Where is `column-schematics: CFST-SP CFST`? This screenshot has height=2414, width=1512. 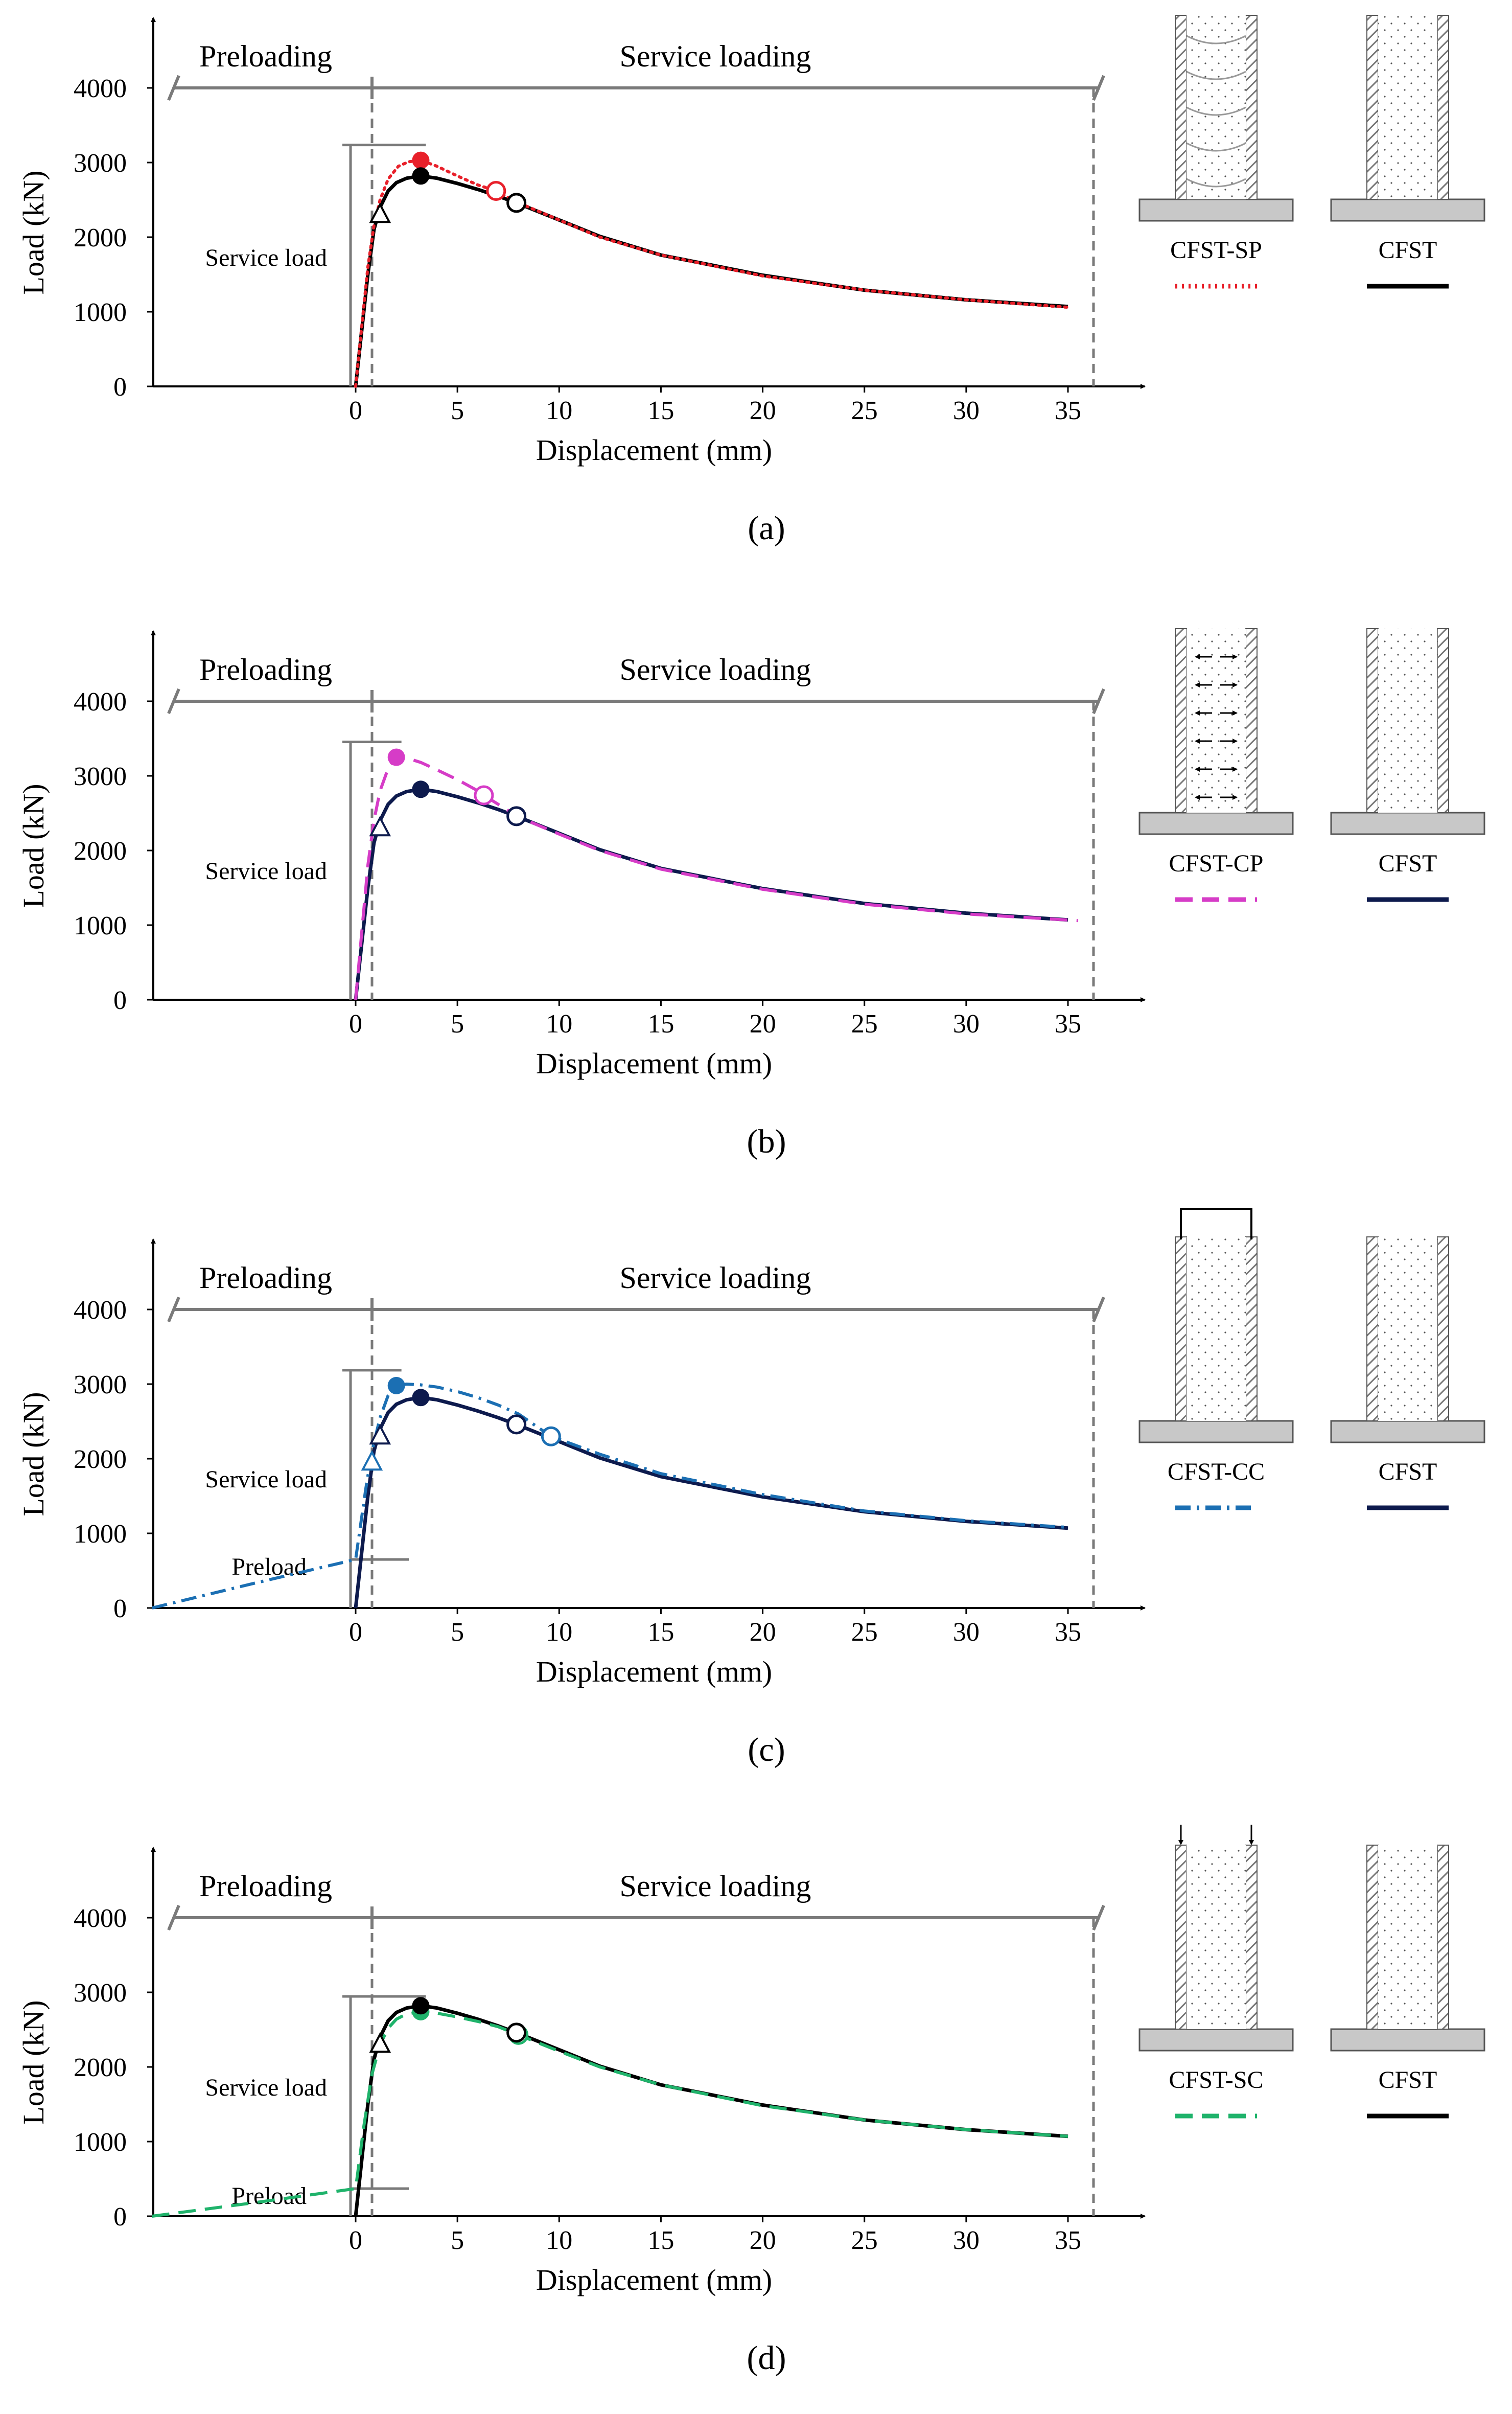
column-schematics: CFST-SP CFST is located at coordinates (1312, 152).